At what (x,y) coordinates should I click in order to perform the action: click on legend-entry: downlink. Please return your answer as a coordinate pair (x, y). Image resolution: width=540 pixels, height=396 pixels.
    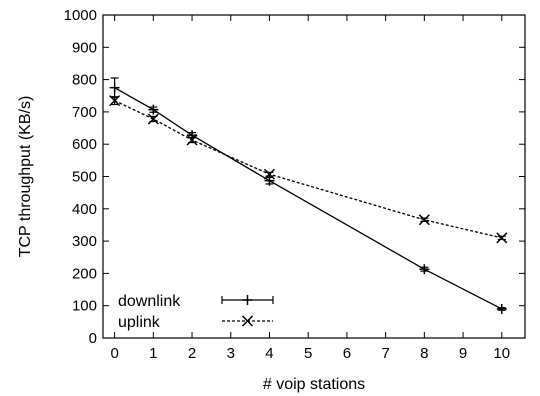
    Looking at the image, I should click on (196, 301).